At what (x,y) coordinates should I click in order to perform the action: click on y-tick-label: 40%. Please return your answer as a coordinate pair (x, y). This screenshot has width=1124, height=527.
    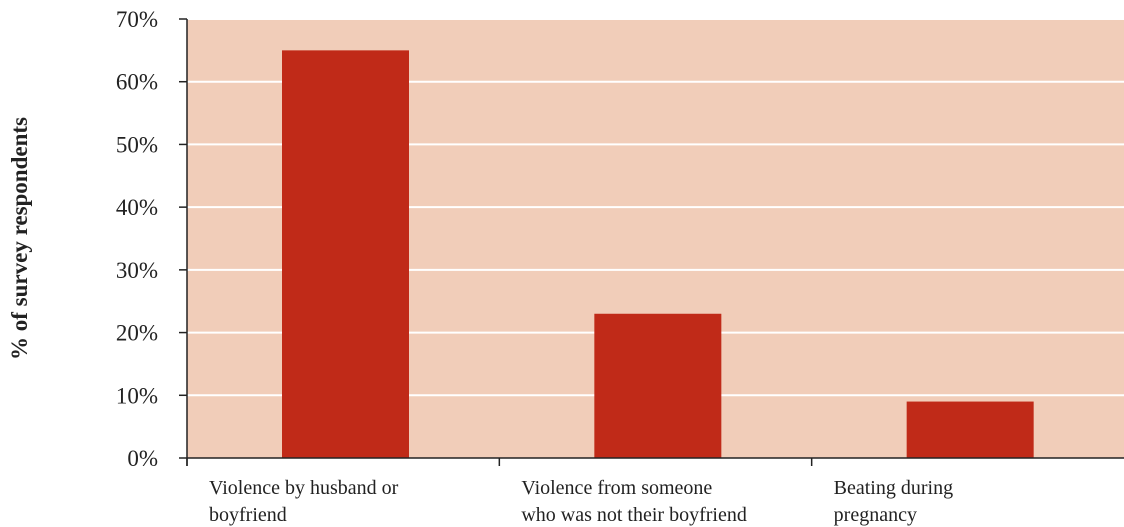
    Looking at the image, I should click on (137, 207).